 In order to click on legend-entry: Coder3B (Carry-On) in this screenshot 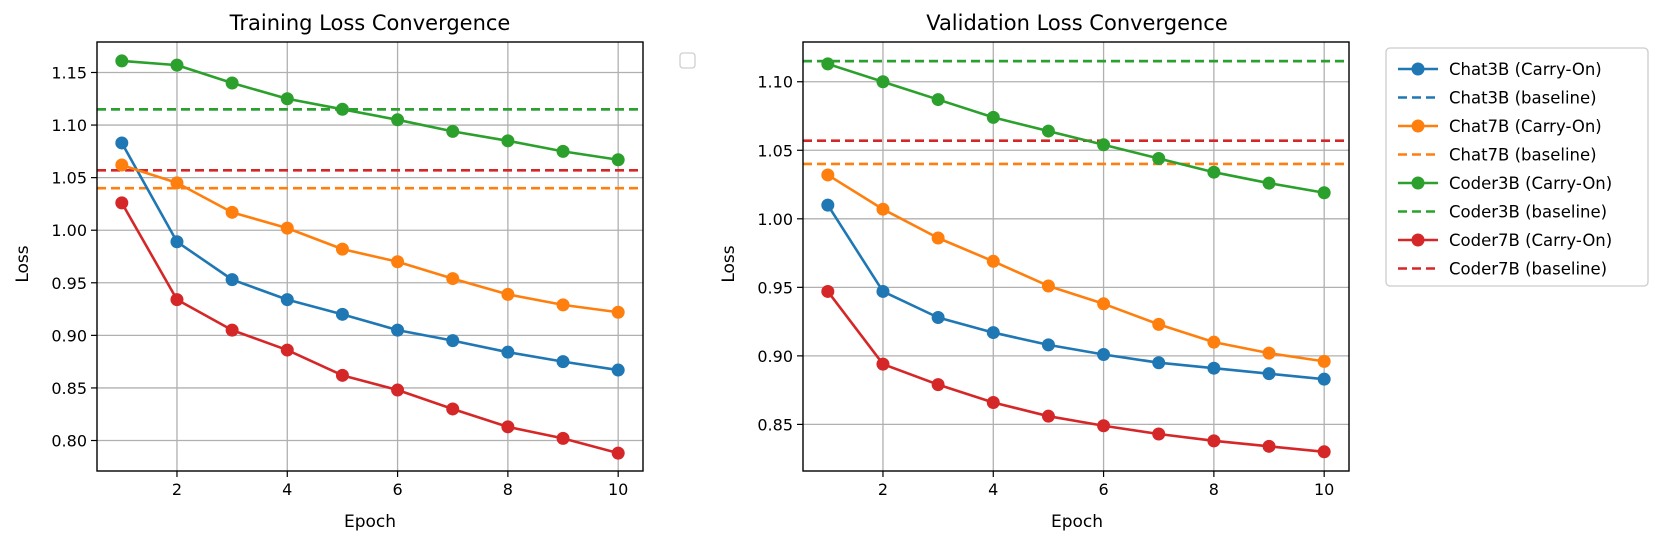, I will do `click(1505, 183)`.